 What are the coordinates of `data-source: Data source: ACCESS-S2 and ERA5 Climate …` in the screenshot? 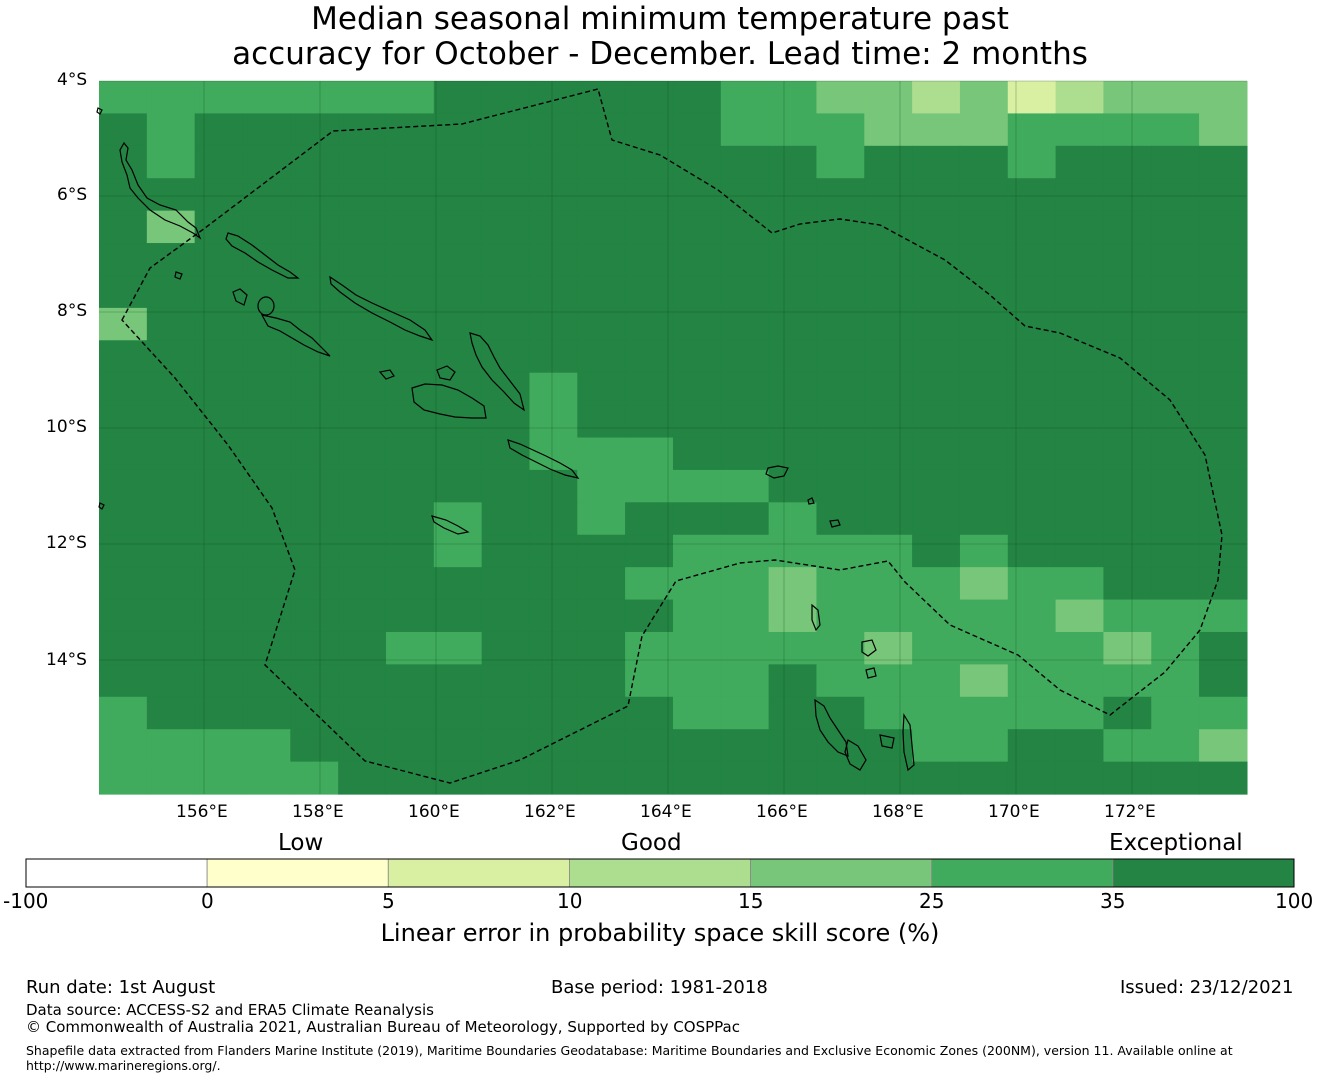 It's located at (230, 1010).